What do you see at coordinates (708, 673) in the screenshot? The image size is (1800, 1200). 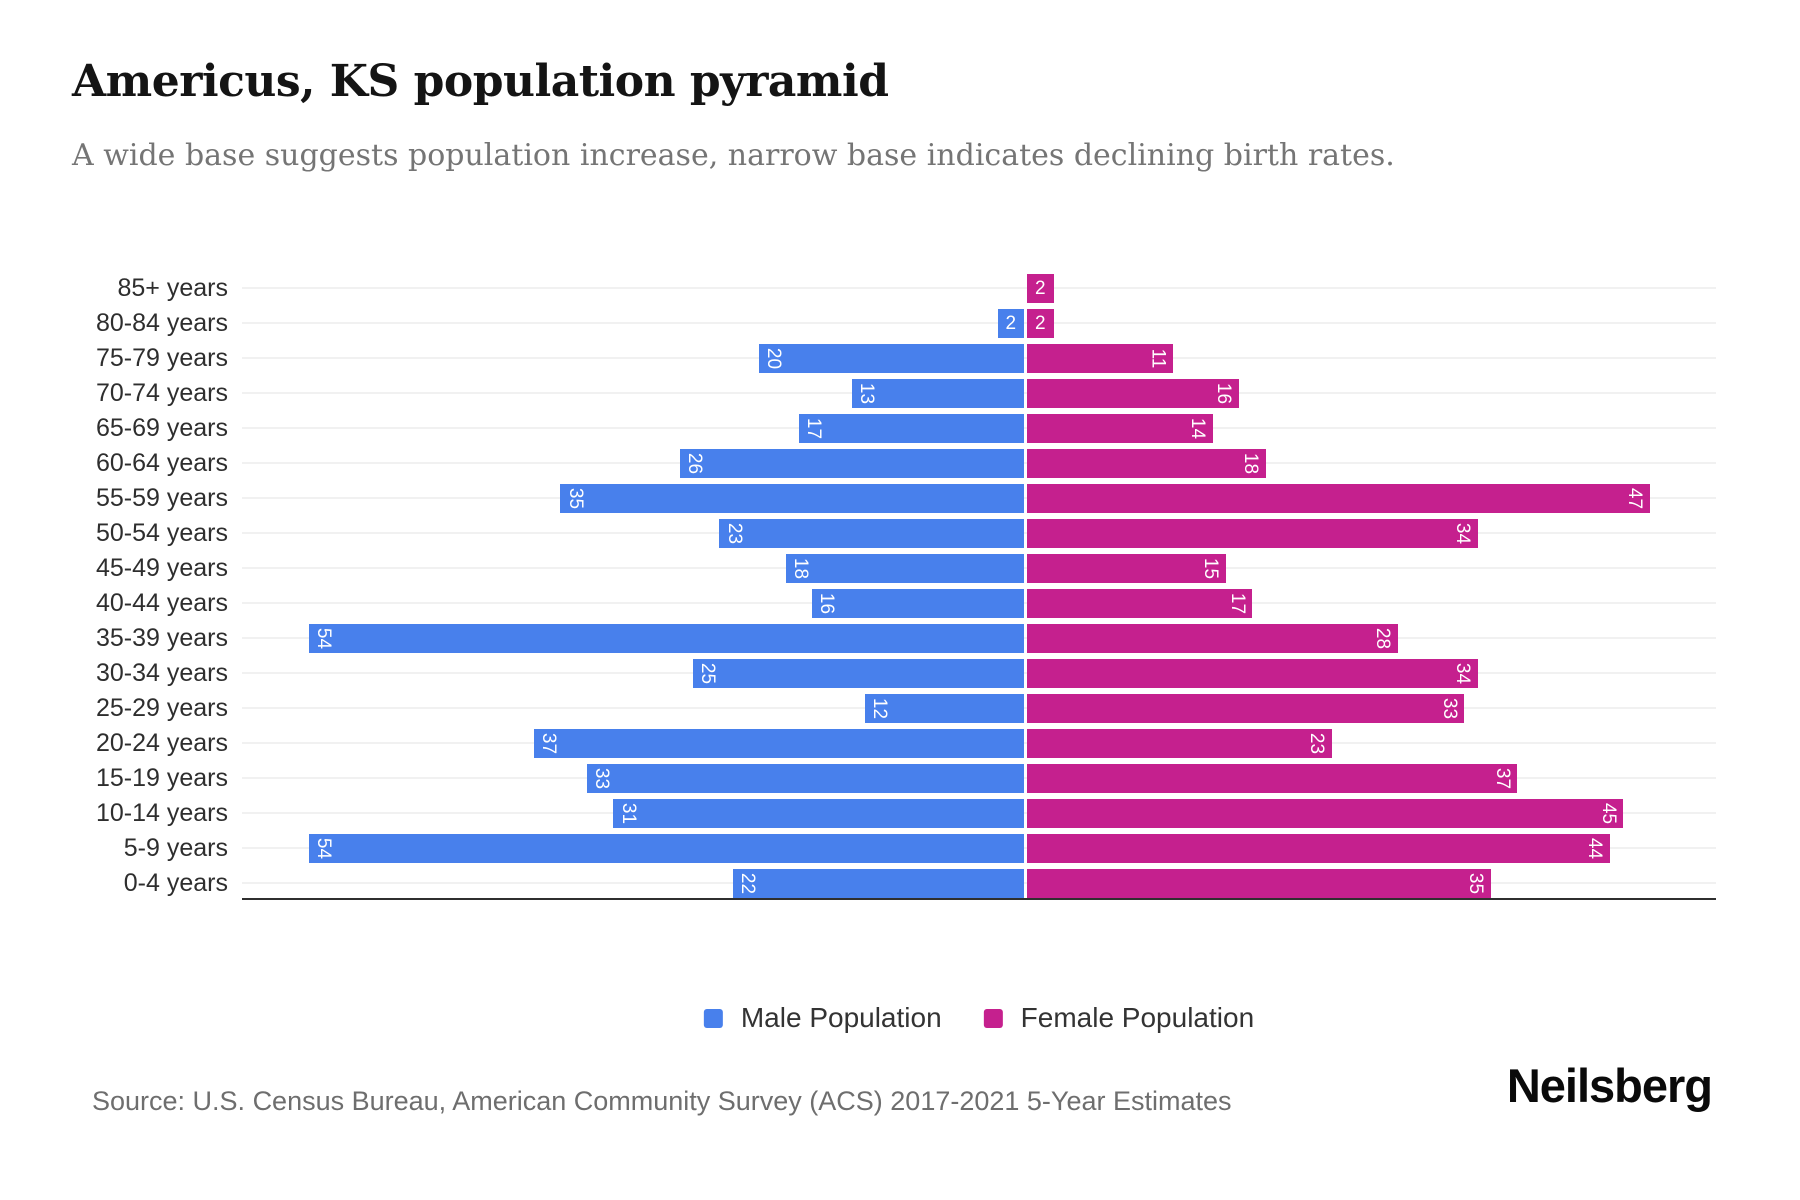 I see `male-bar-value: 25` at bounding box center [708, 673].